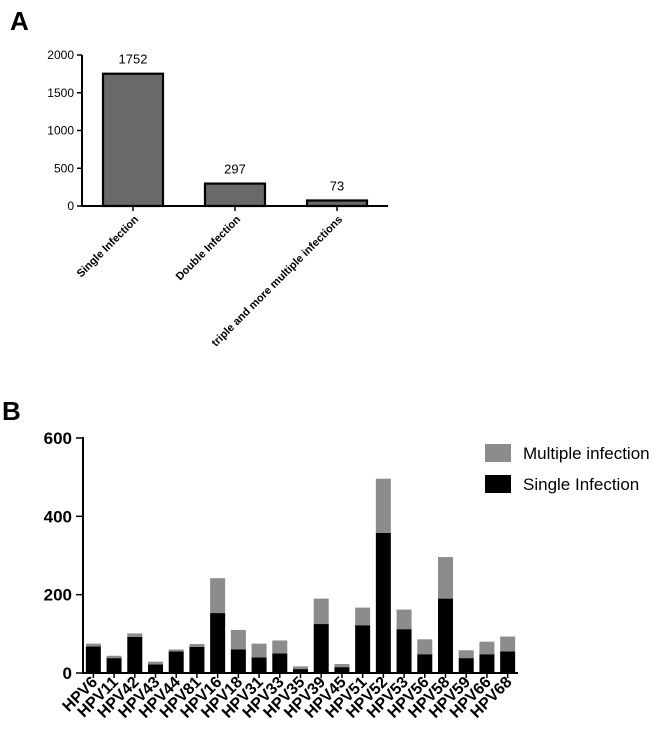 The image size is (669, 740). What do you see at coordinates (337, 185) in the screenshot?
I see `data-label-a: 73` at bounding box center [337, 185].